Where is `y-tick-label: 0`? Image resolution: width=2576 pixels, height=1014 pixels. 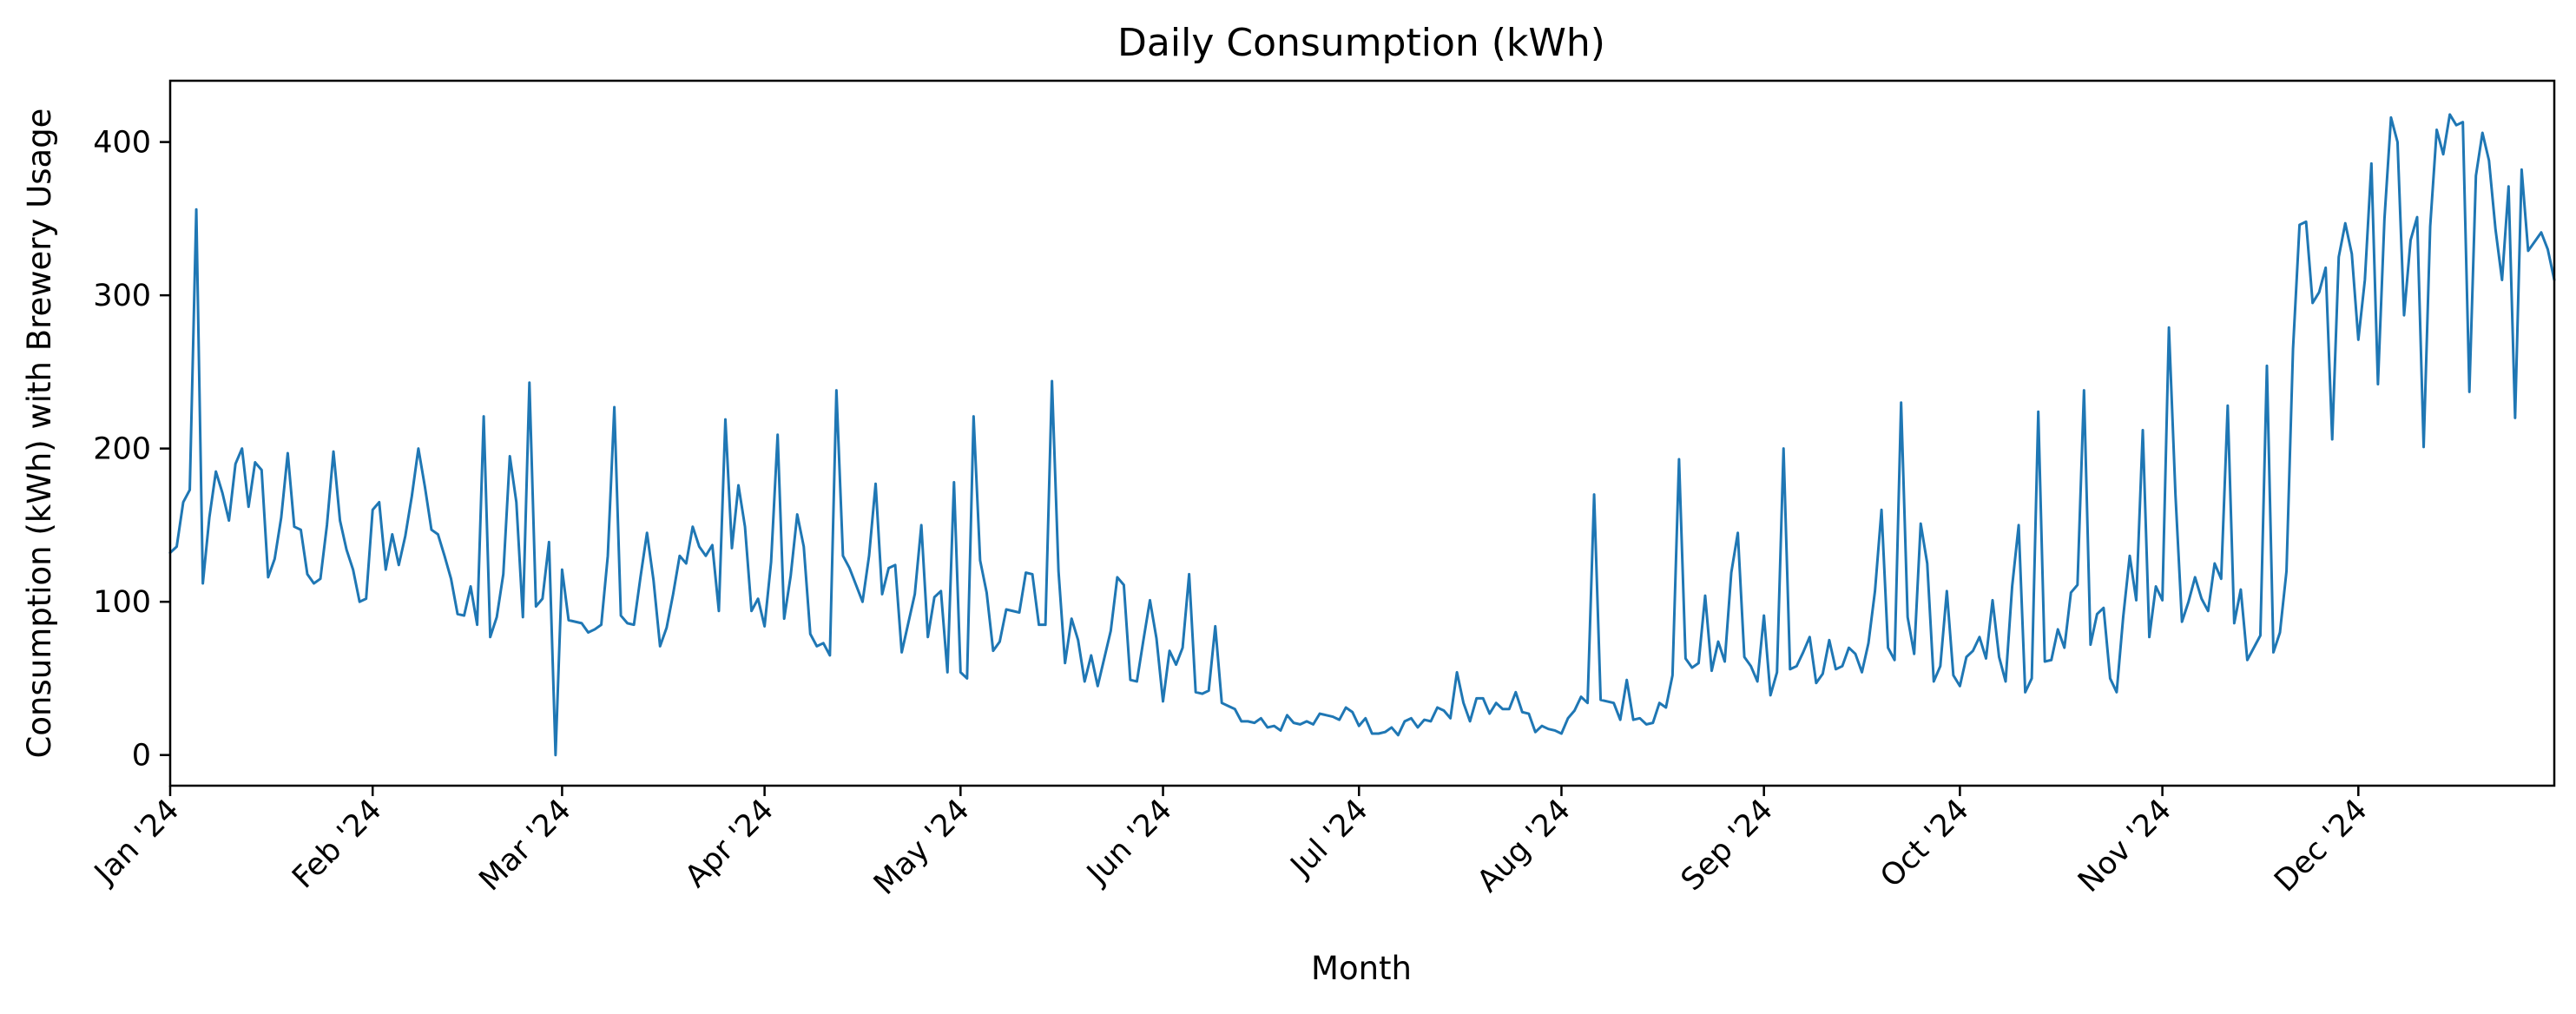 y-tick-label: 0 is located at coordinates (141, 756).